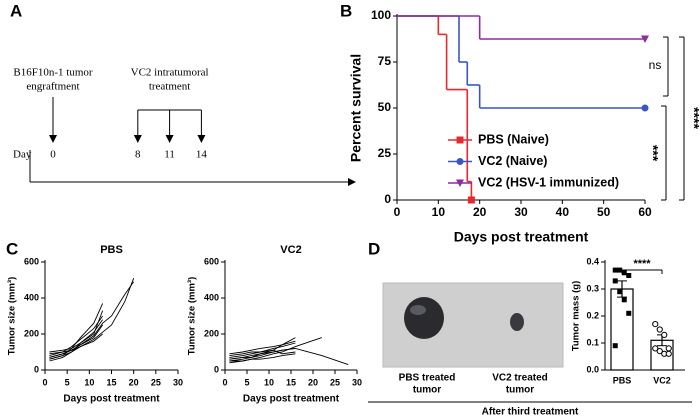  Describe the element at coordinates (563, 212) in the screenshot. I see `x-tick-label: 40` at that location.